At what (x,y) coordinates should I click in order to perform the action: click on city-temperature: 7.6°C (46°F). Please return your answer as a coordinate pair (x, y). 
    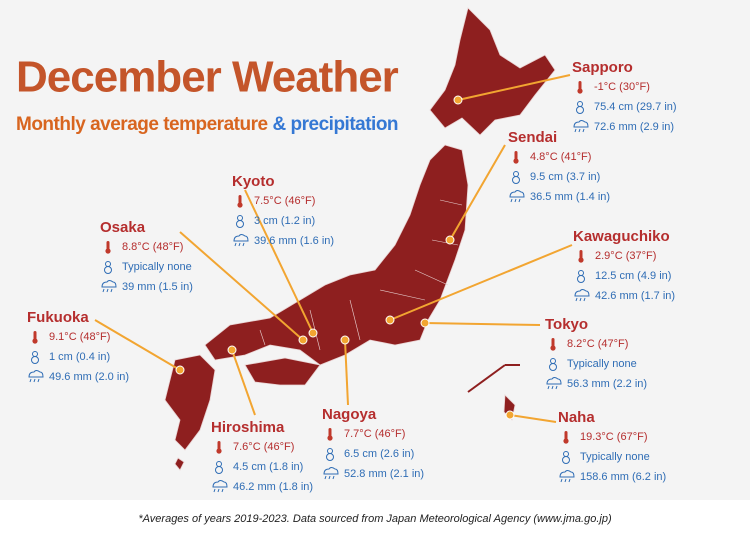
    Looking at the image, I should click on (263, 447).